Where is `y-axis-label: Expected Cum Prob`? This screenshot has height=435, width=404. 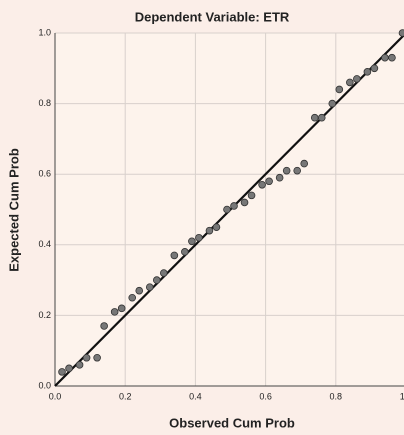 y-axis-label: Expected Cum Prob is located at coordinates (13, 210).